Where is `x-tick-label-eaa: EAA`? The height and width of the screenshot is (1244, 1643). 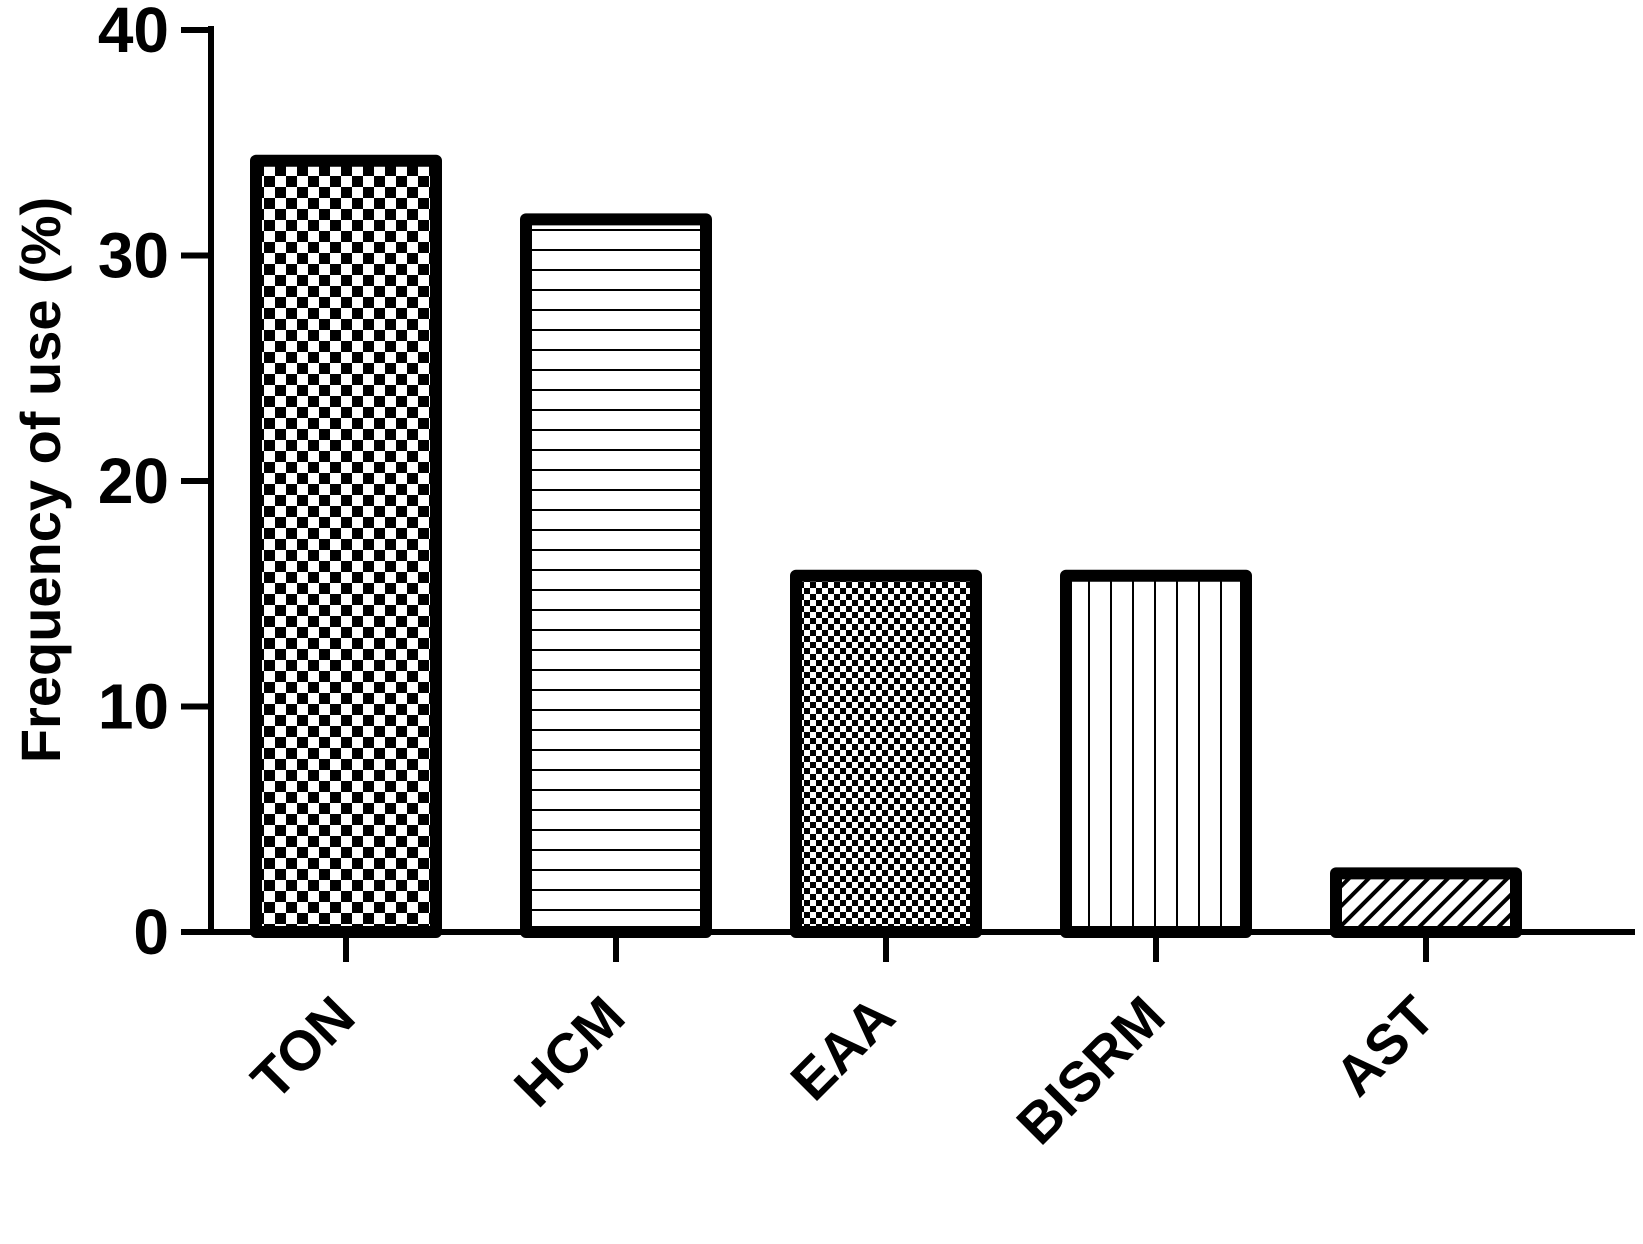
x-tick-label-eaa: EAA is located at coordinates (842, 1048).